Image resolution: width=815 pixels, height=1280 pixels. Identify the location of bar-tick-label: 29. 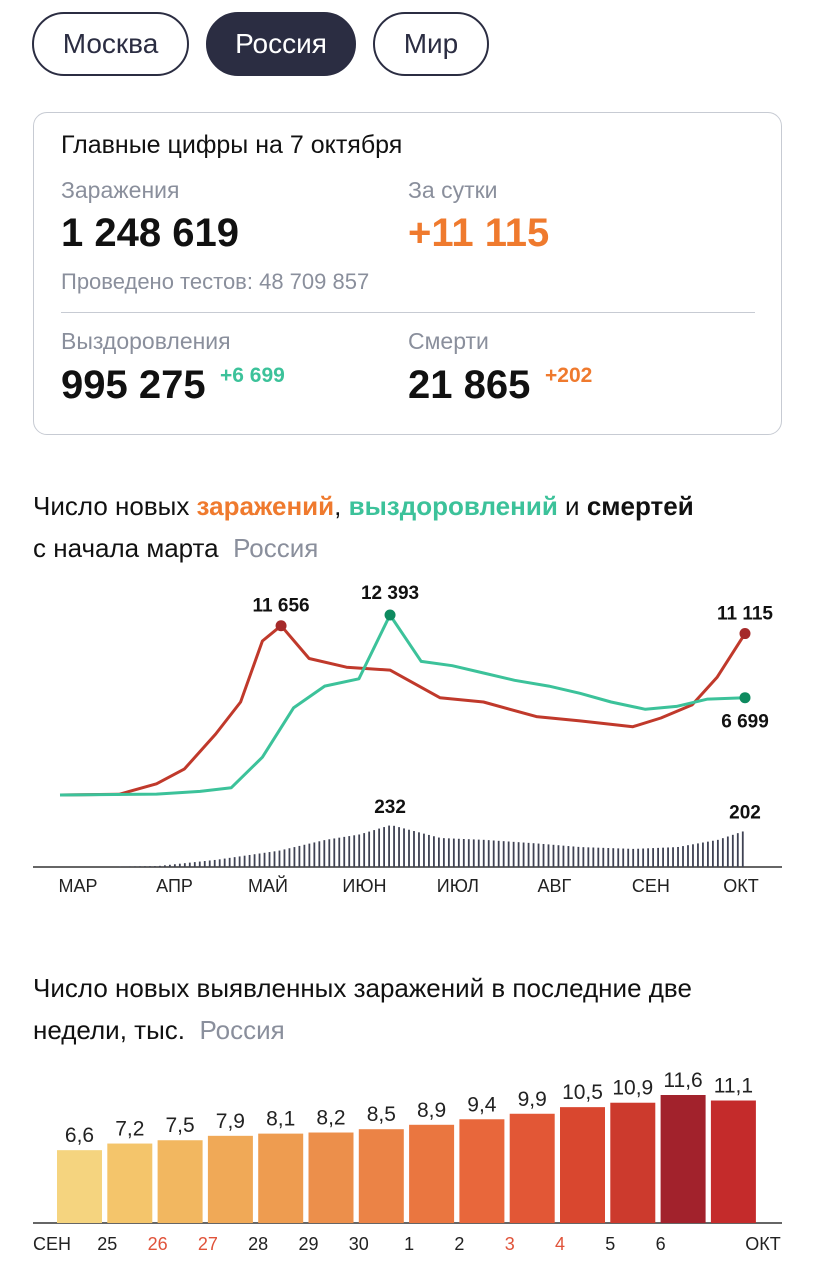
(308, 1244).